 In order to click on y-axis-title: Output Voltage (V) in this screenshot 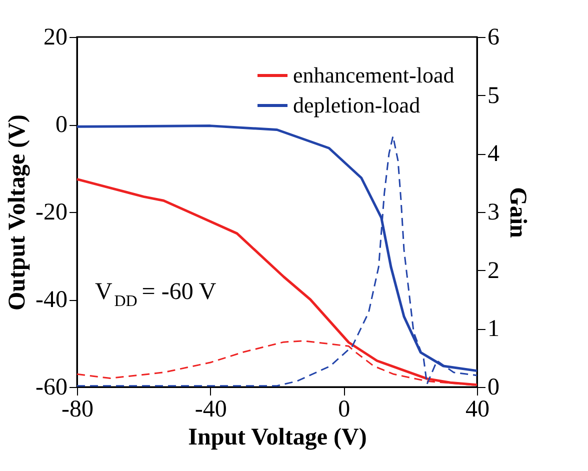, I will do `click(17, 212)`.